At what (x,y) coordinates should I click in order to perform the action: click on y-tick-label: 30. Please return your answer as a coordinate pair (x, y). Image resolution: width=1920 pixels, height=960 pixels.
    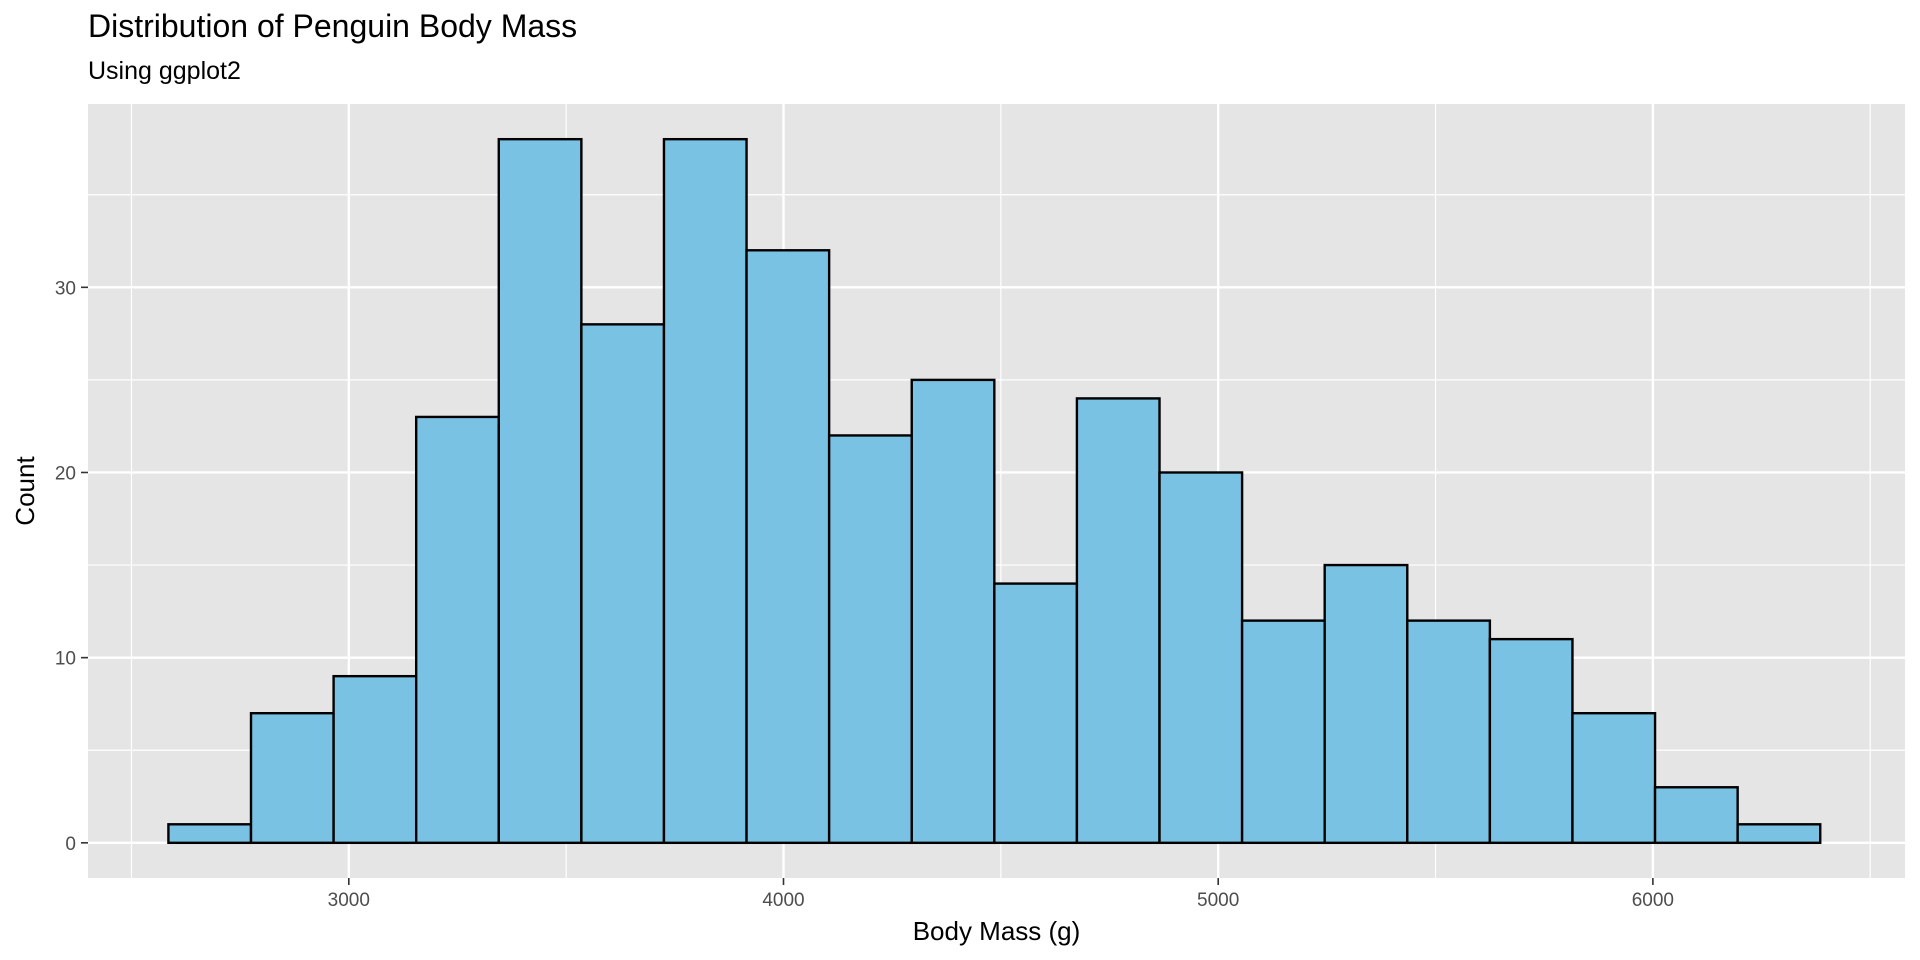
    Looking at the image, I should click on (65, 288).